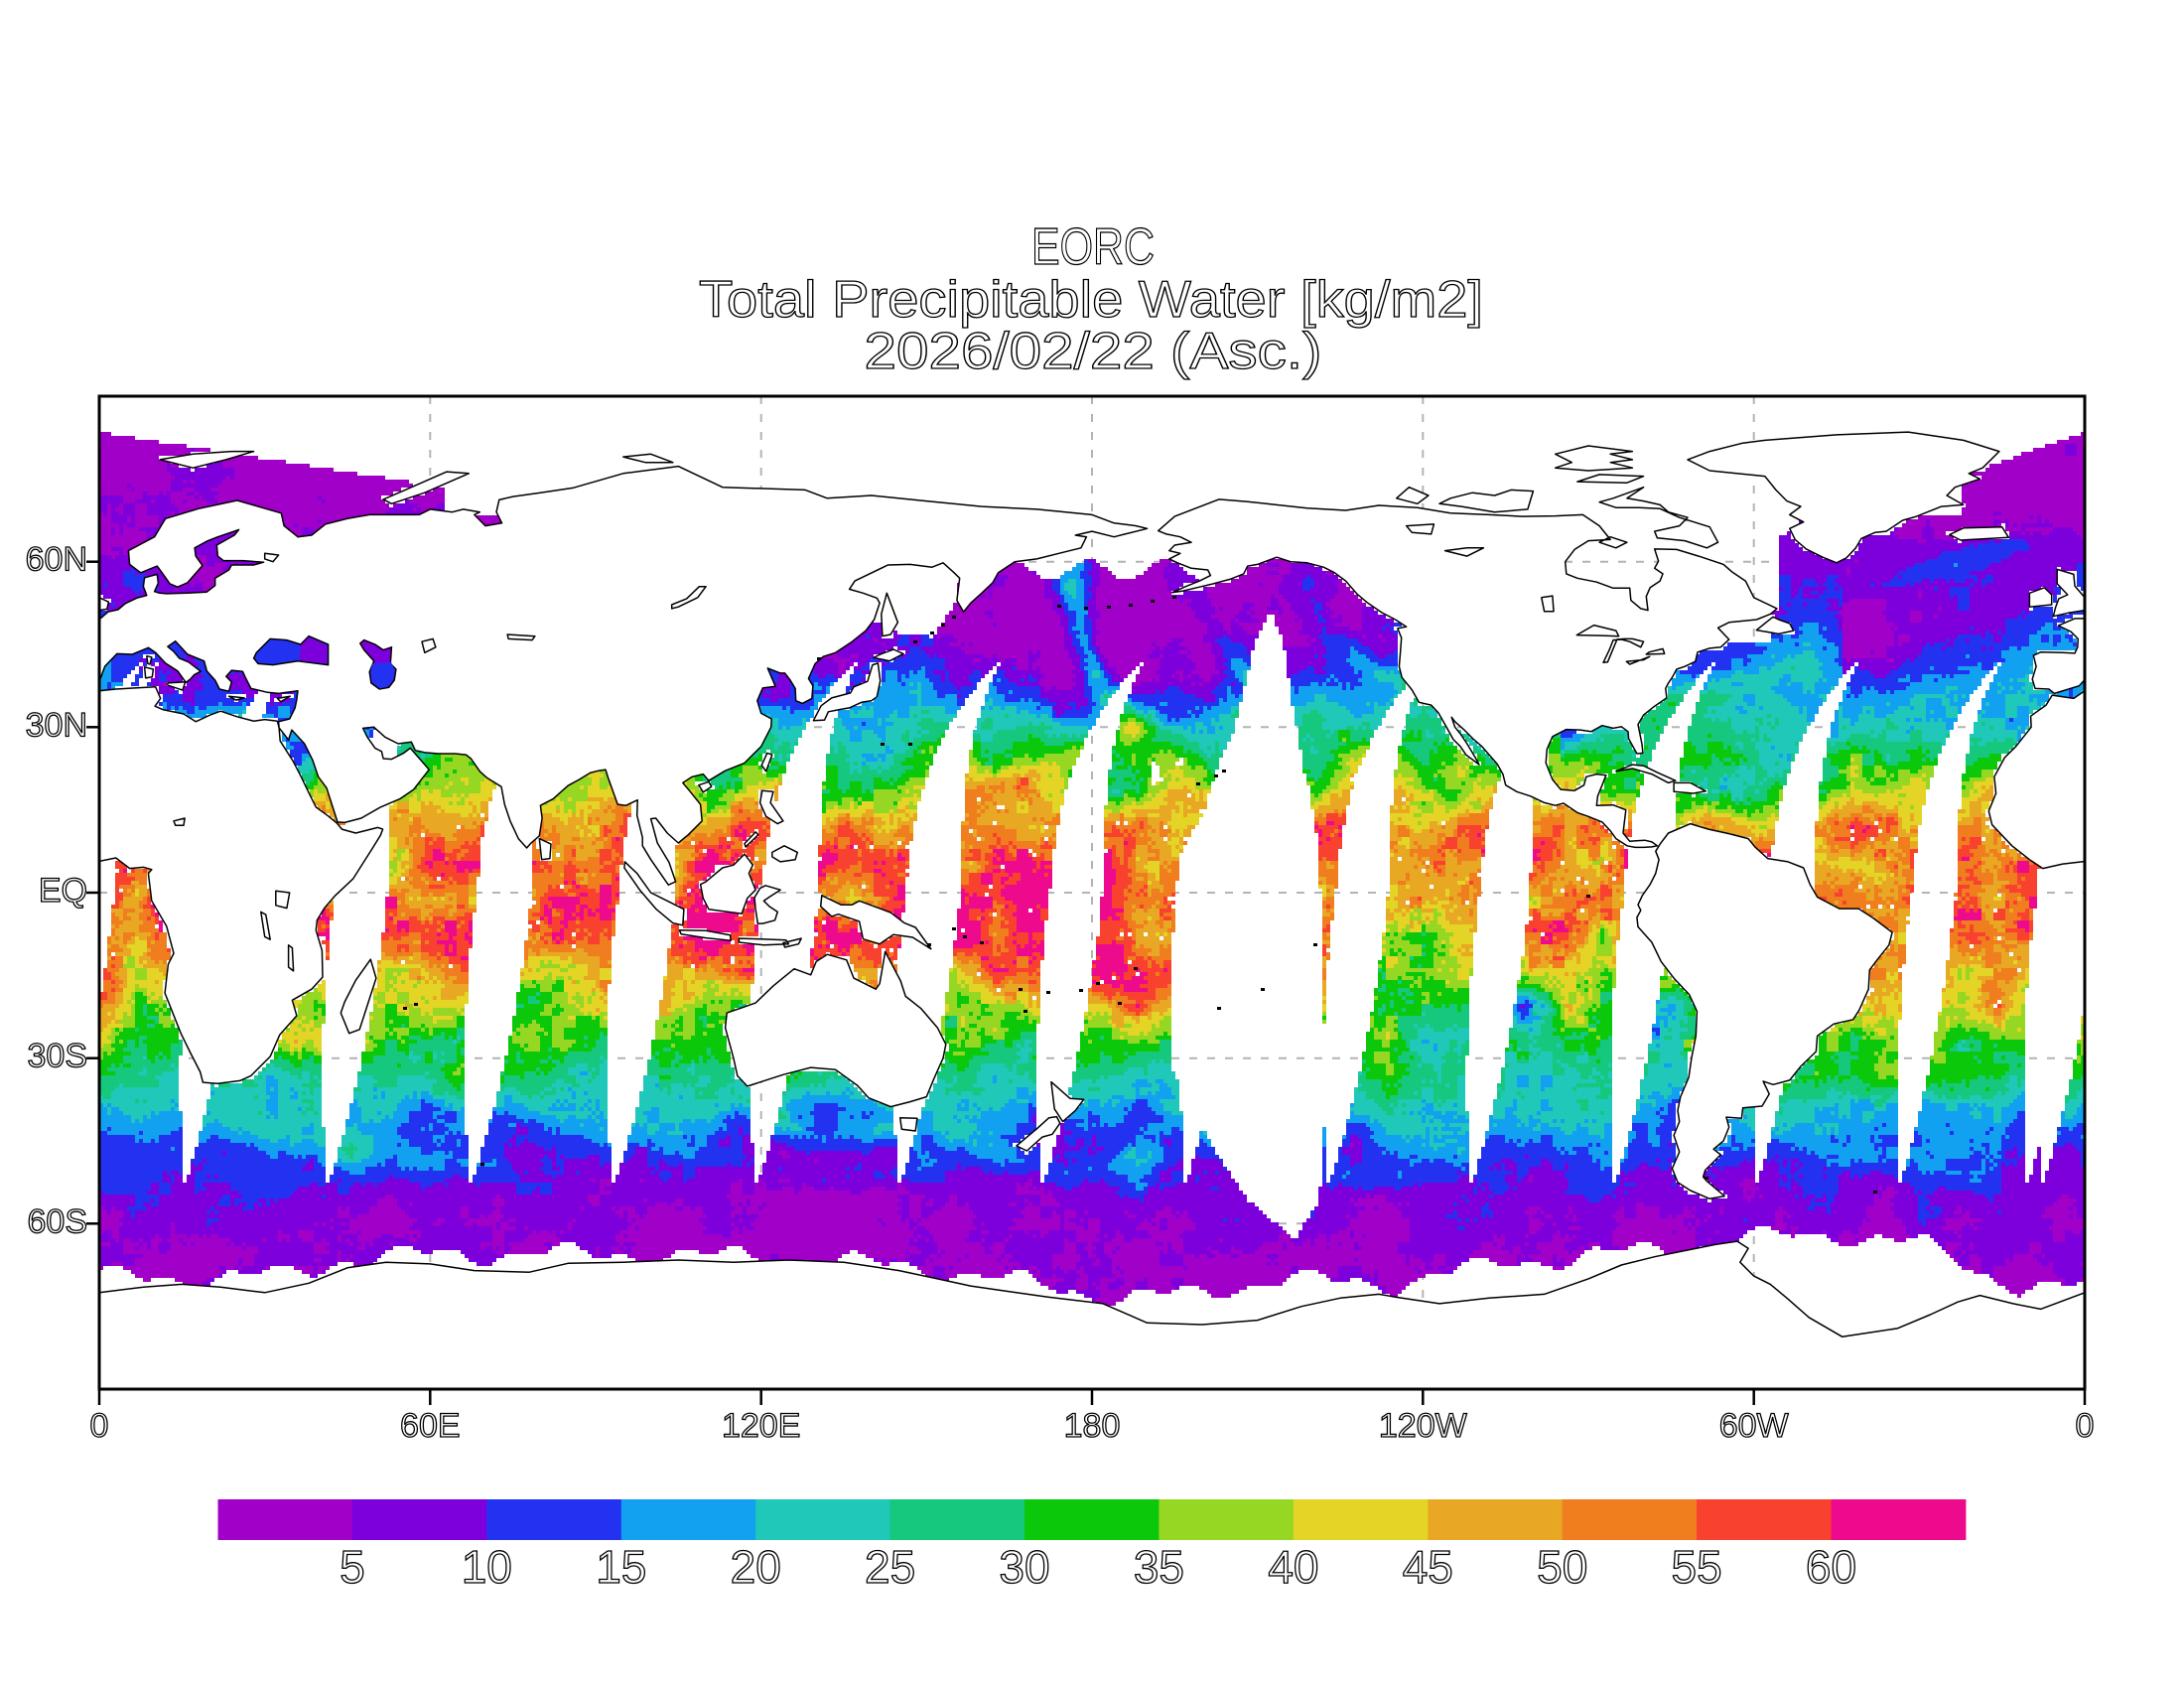 This screenshot has height=1688, width=2184. What do you see at coordinates (430, 1426) in the screenshot?
I see `svg-text: 60E` at bounding box center [430, 1426].